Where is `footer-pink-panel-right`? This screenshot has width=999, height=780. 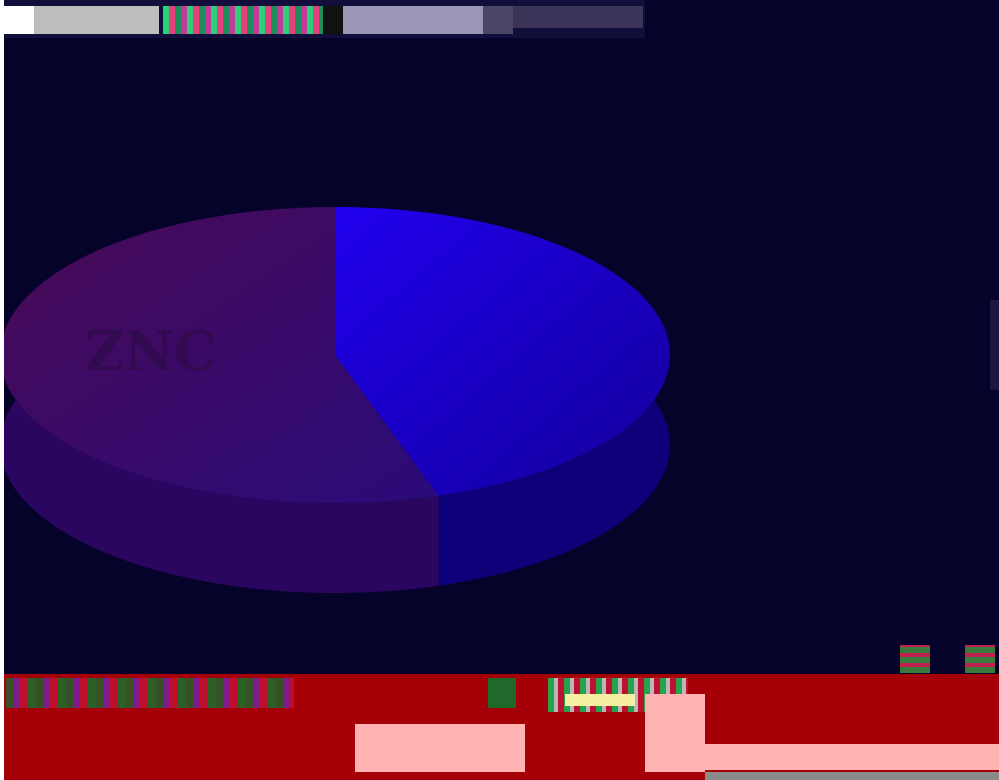 footer-pink-panel-right is located at coordinates (675, 733).